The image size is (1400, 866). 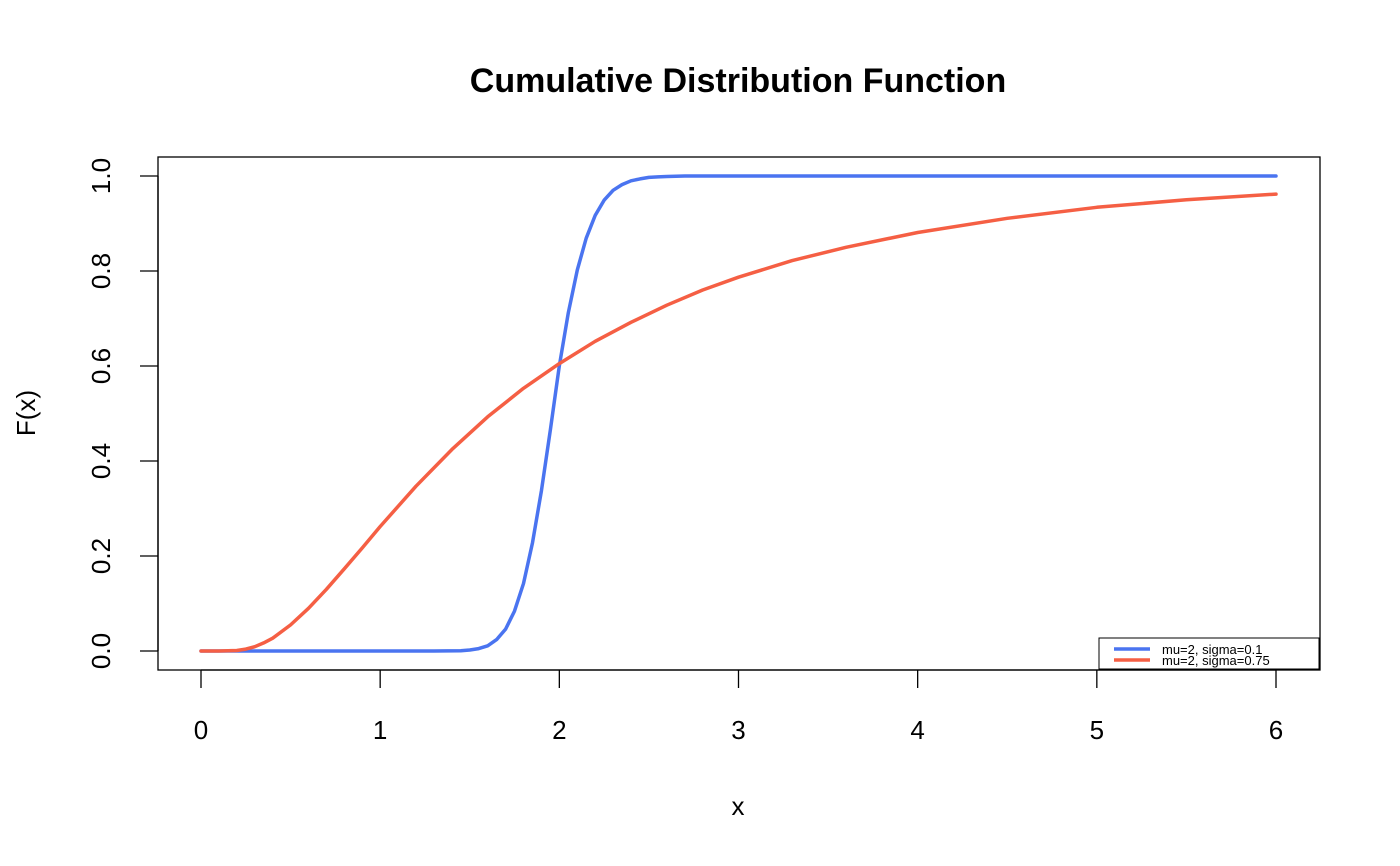 I want to click on chart-title: Cumulative Distribution Function, so click(x=738, y=81).